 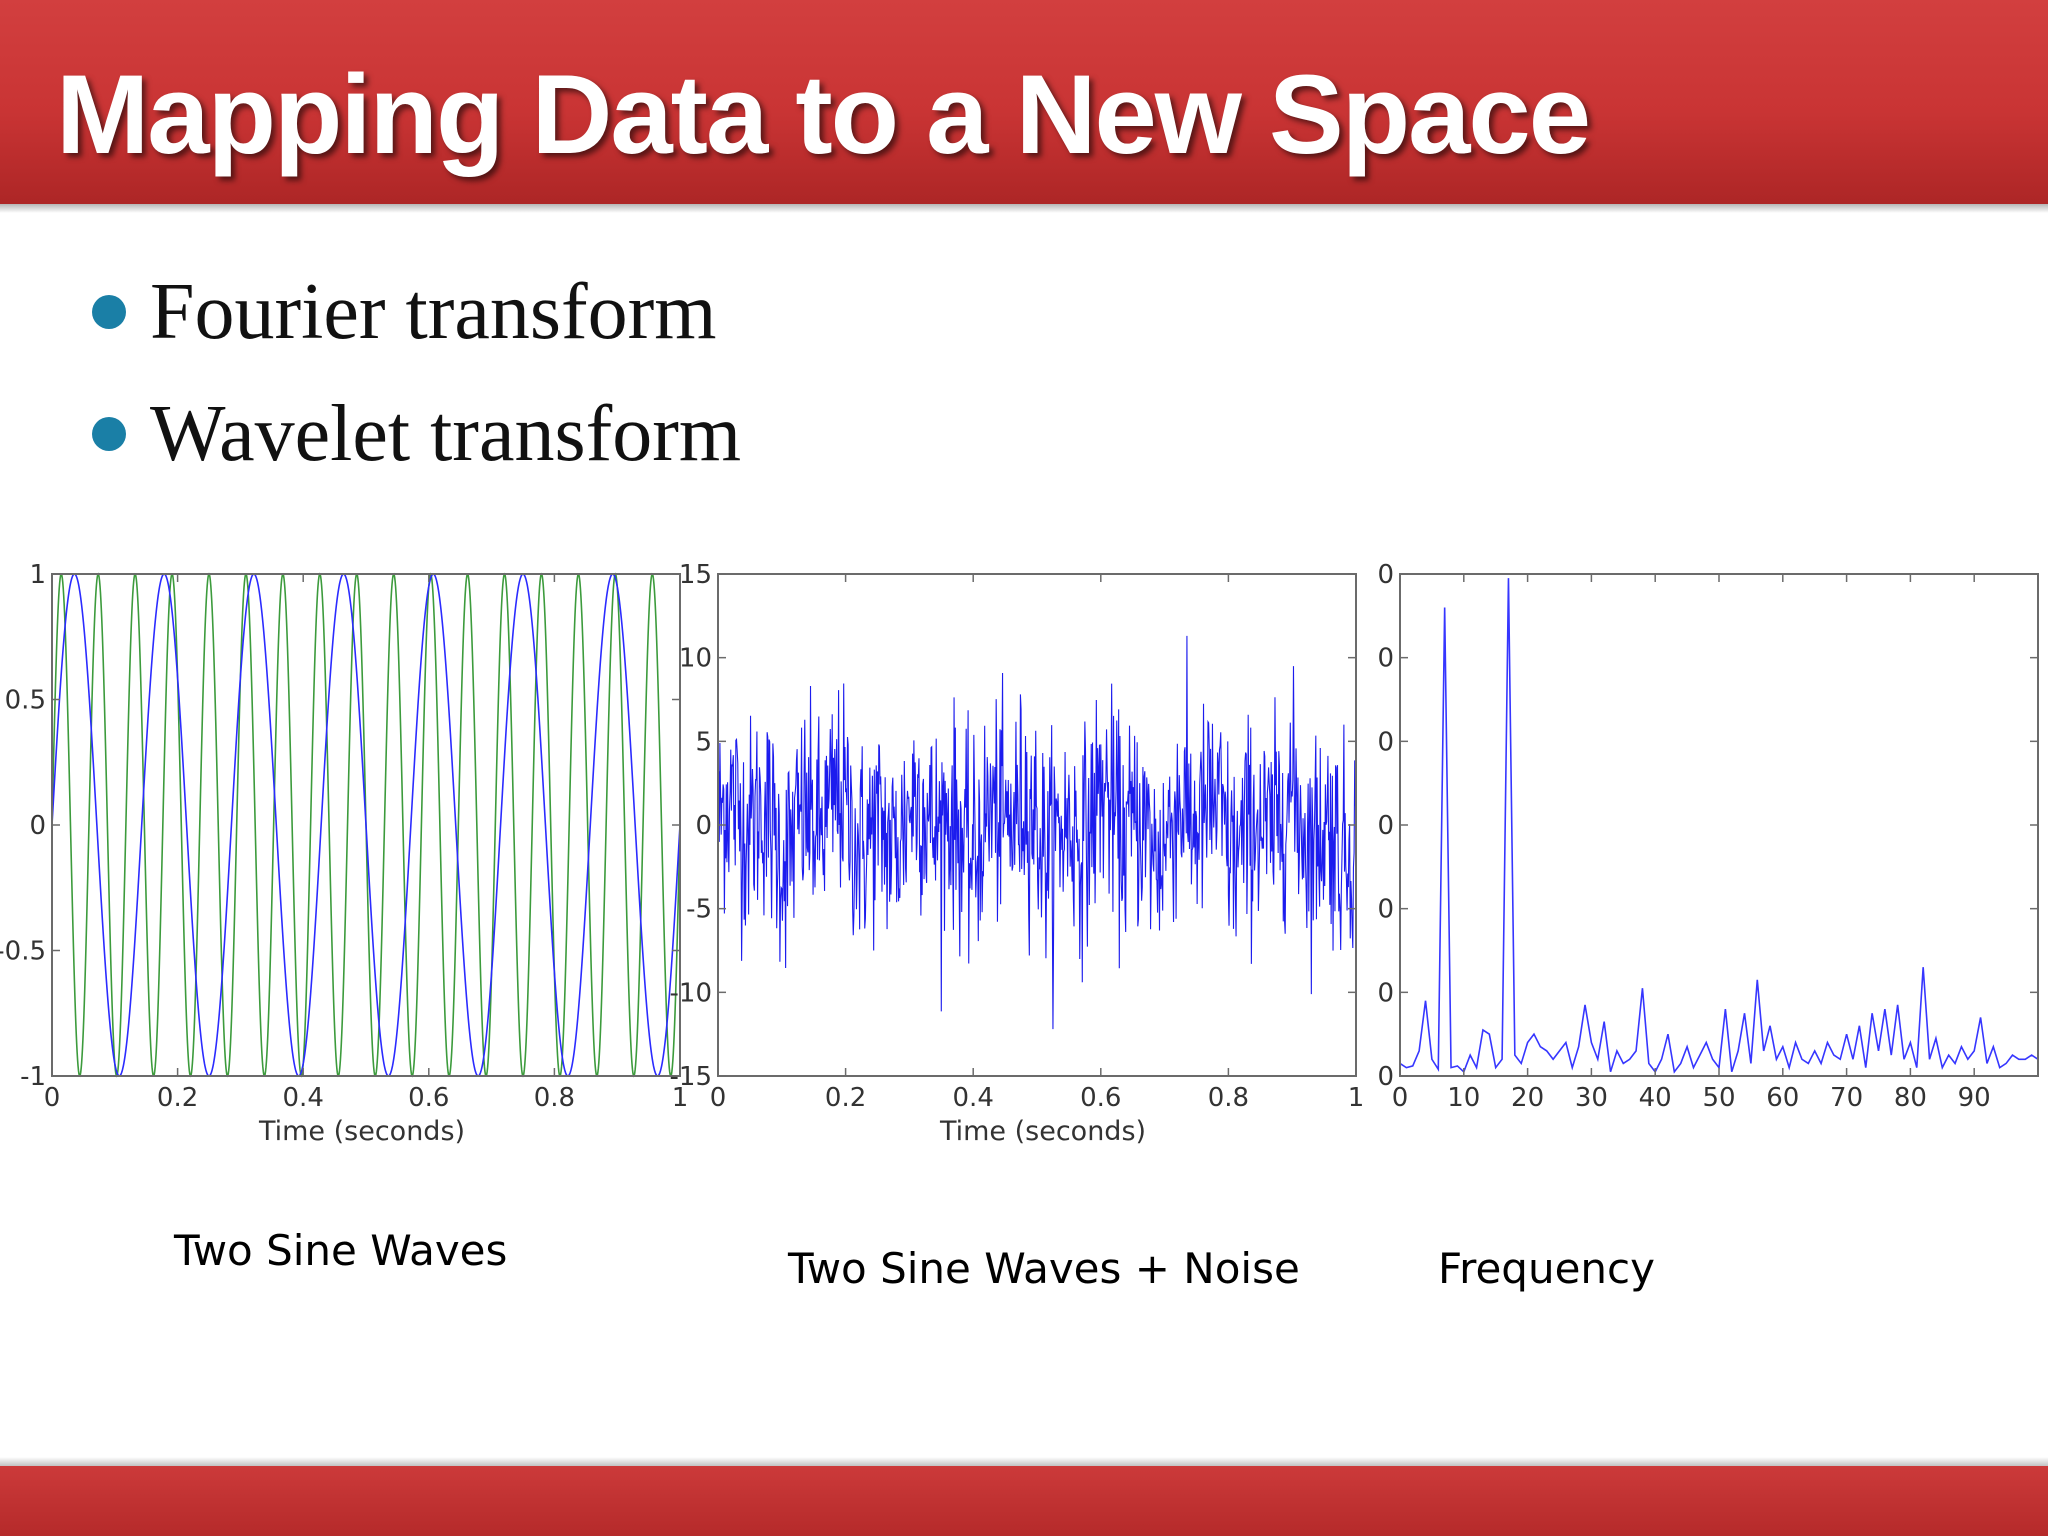 I want to click on y-tick-label: -0.5, so click(x=23, y=952).